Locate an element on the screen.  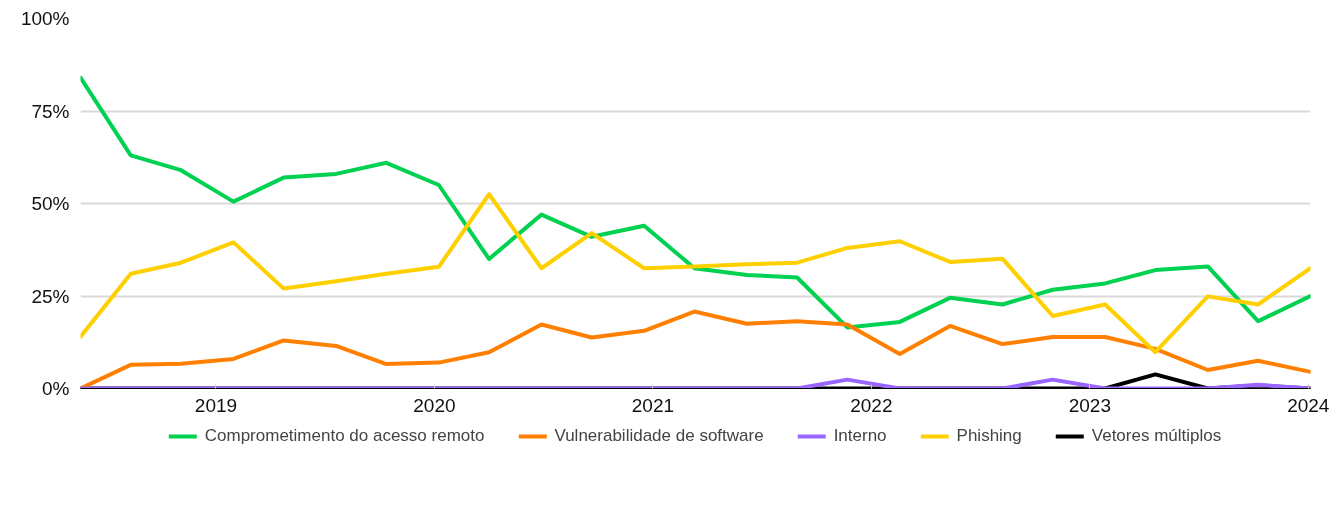
x-tick-label: 2021 is located at coordinates (653, 405).